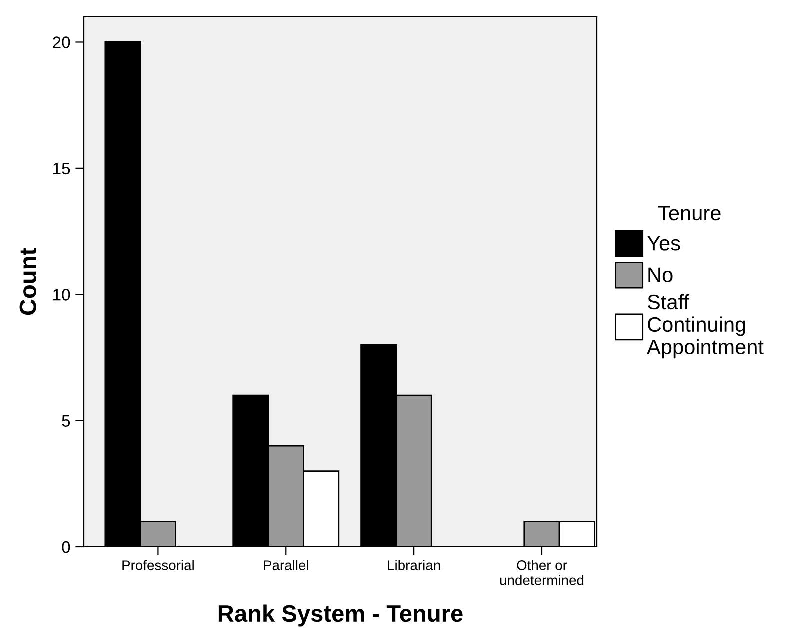  What do you see at coordinates (158, 565) in the screenshot?
I see `x-tick-label: Professorial` at bounding box center [158, 565].